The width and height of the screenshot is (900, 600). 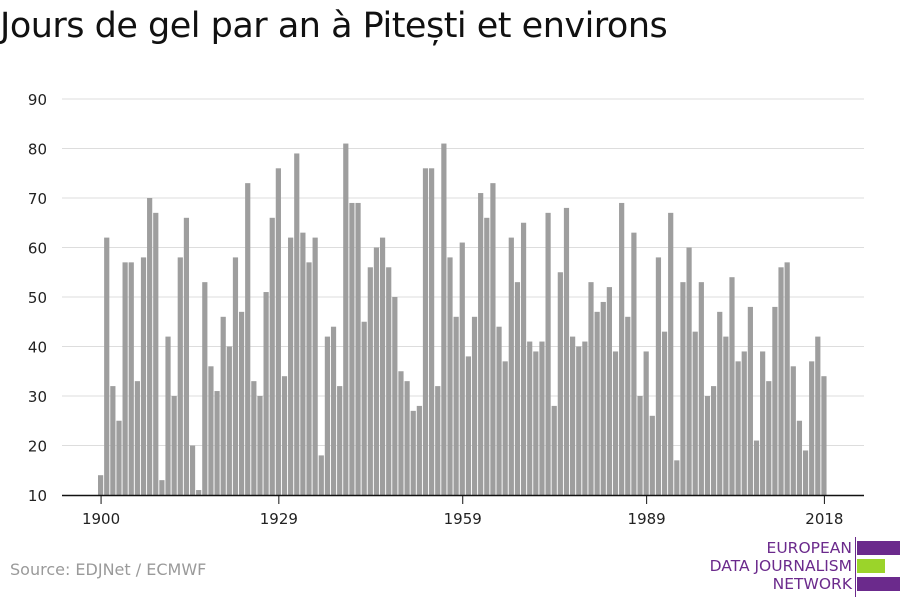 I want to click on bar-1977, so click(x=573, y=415).